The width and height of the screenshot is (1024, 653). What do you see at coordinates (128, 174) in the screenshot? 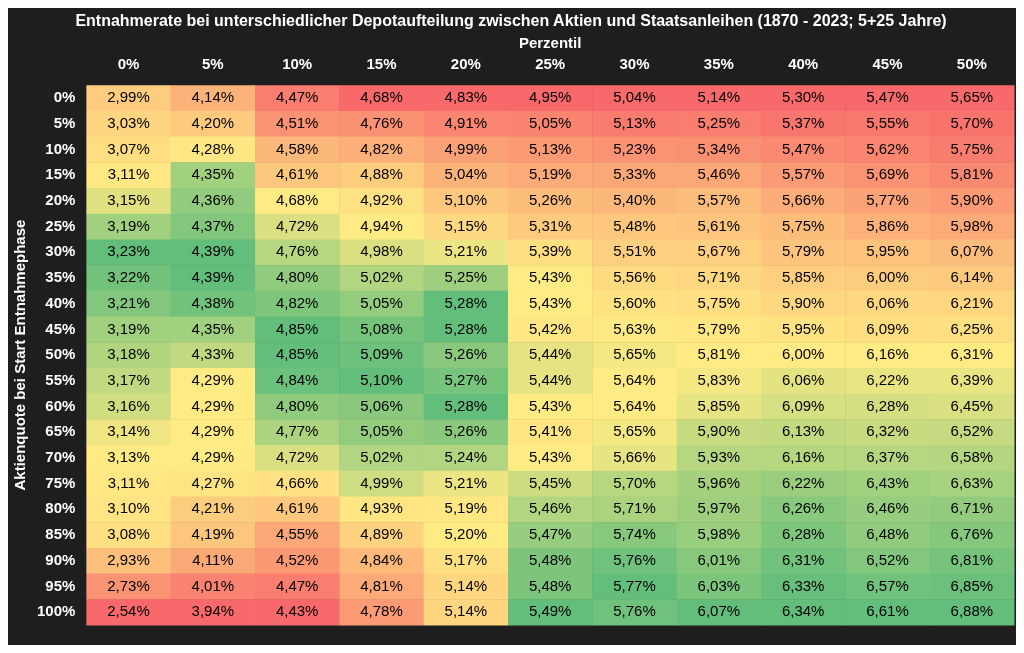
I see `data-label: 3,11%` at bounding box center [128, 174].